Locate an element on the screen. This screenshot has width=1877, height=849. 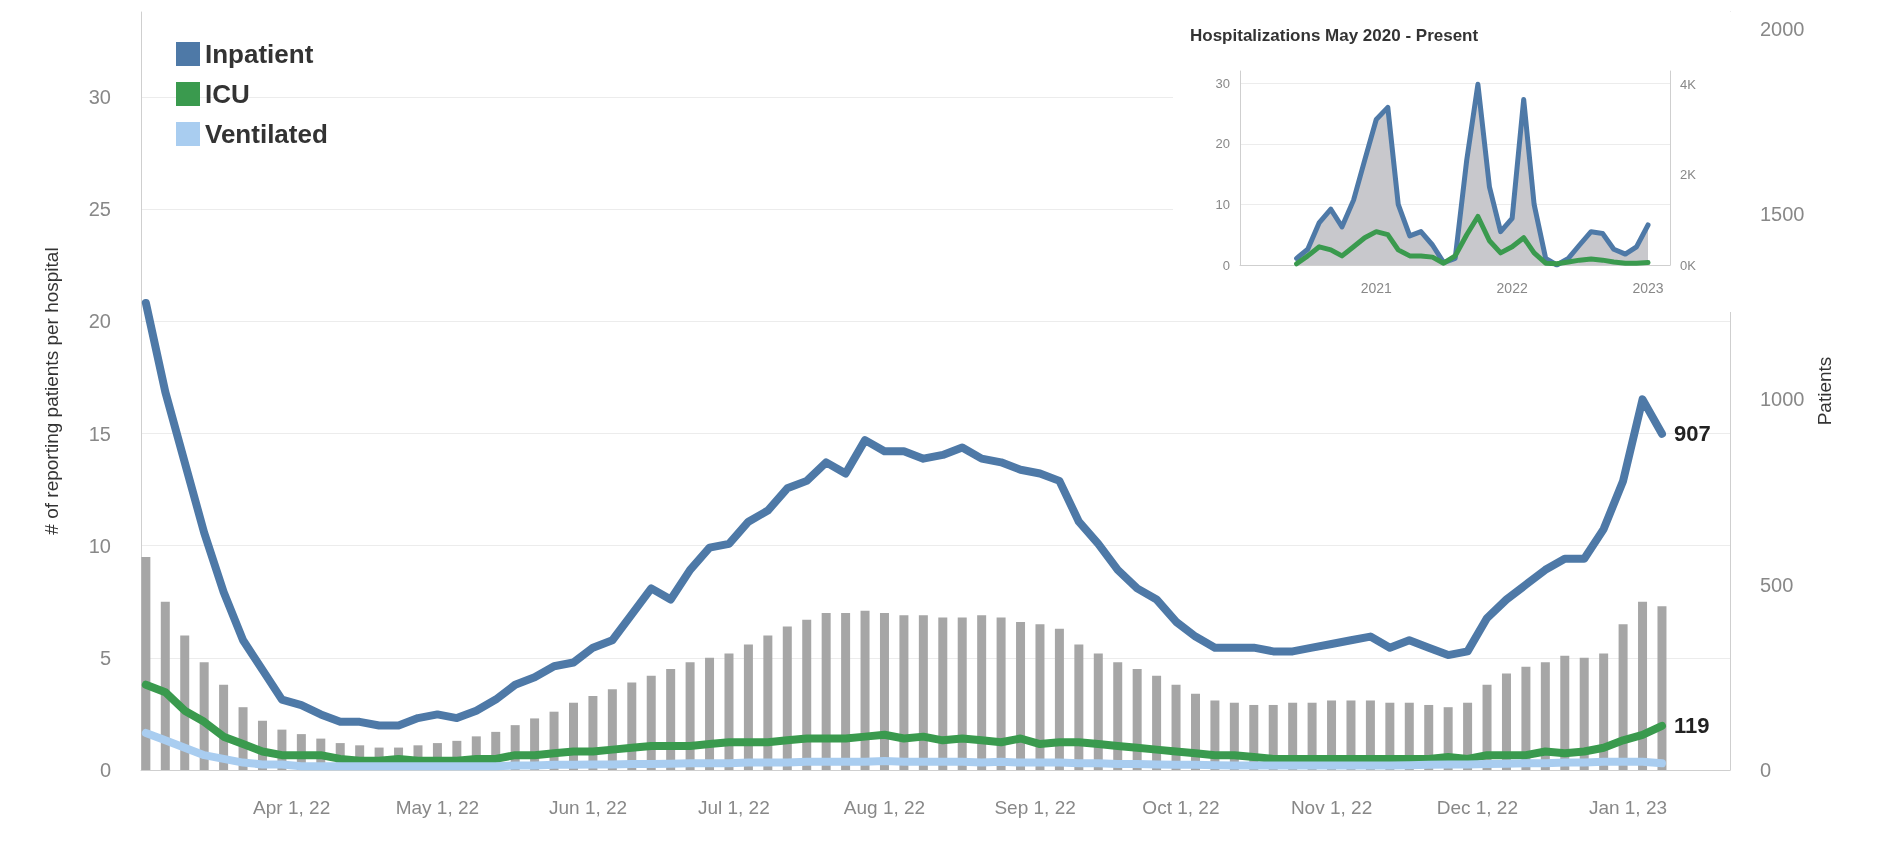
x-tick-label: Apr 1, 22 is located at coordinates (292, 807).